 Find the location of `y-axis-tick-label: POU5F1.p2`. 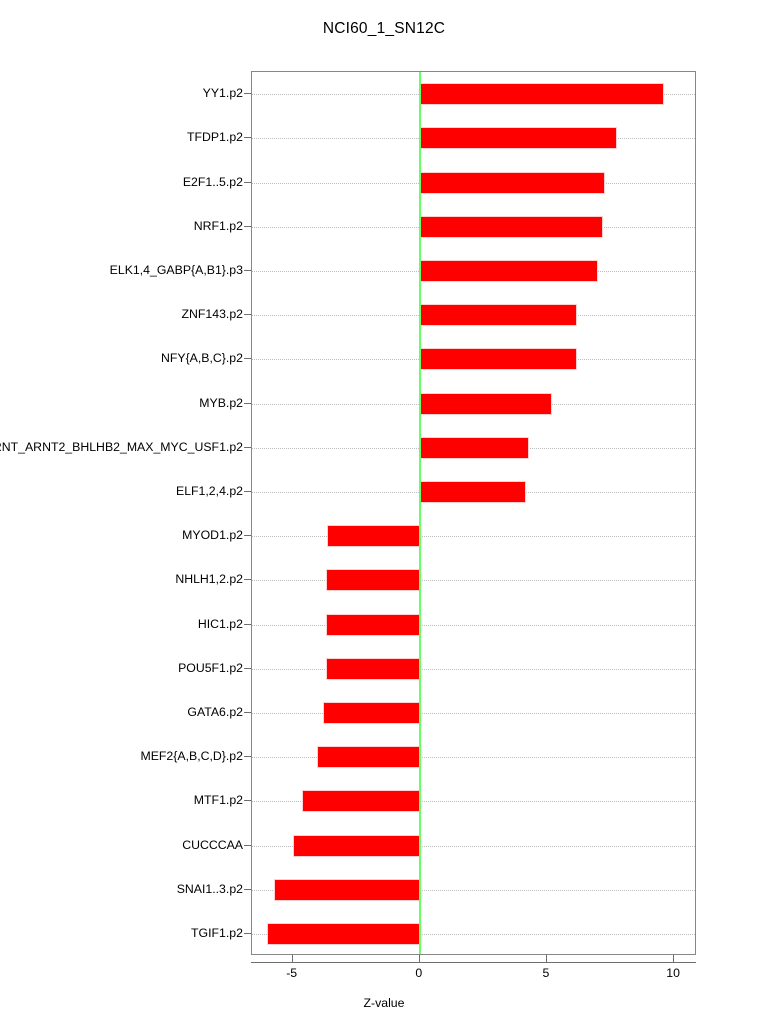

y-axis-tick-label: POU5F1.p2 is located at coordinates (210, 667).